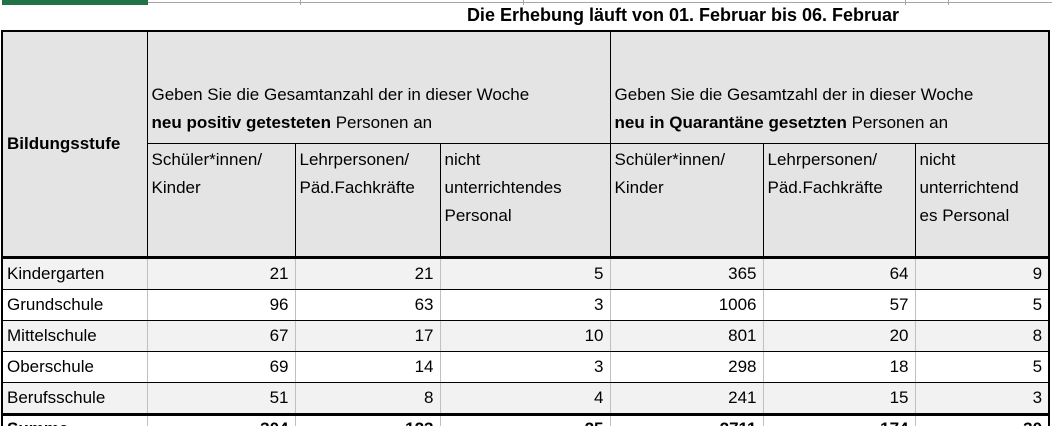 Image resolution: width=1056 pixels, height=426 pixels. Describe the element at coordinates (241, 122) in the screenshot. I see `group-header-positive-bold: neu positiv getesteten` at that location.